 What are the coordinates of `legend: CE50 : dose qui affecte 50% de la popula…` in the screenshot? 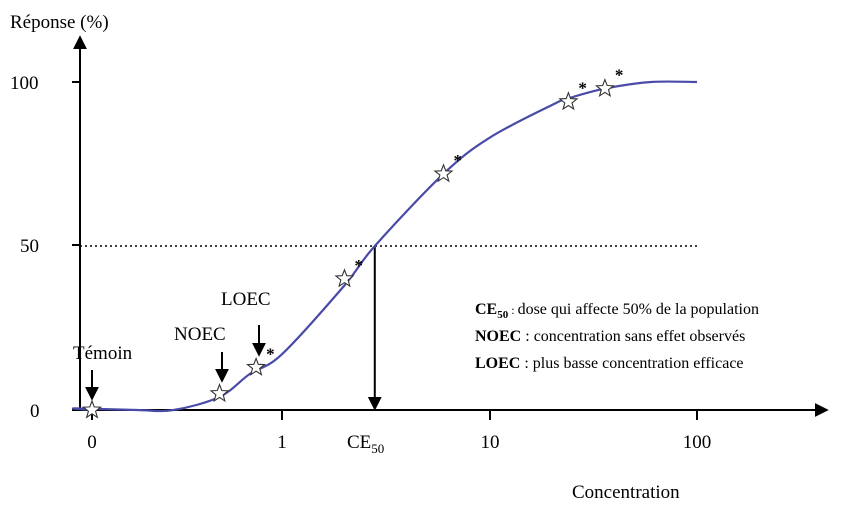 It's located at (617, 336).